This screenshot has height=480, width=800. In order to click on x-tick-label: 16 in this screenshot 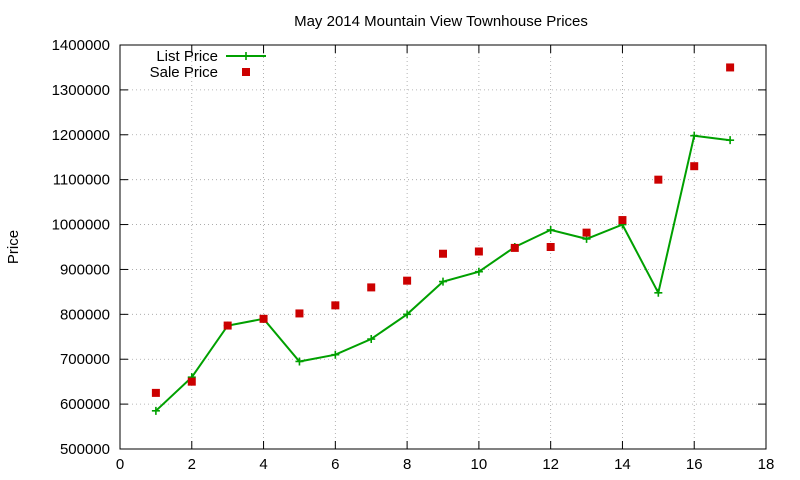, I will do `click(694, 464)`.